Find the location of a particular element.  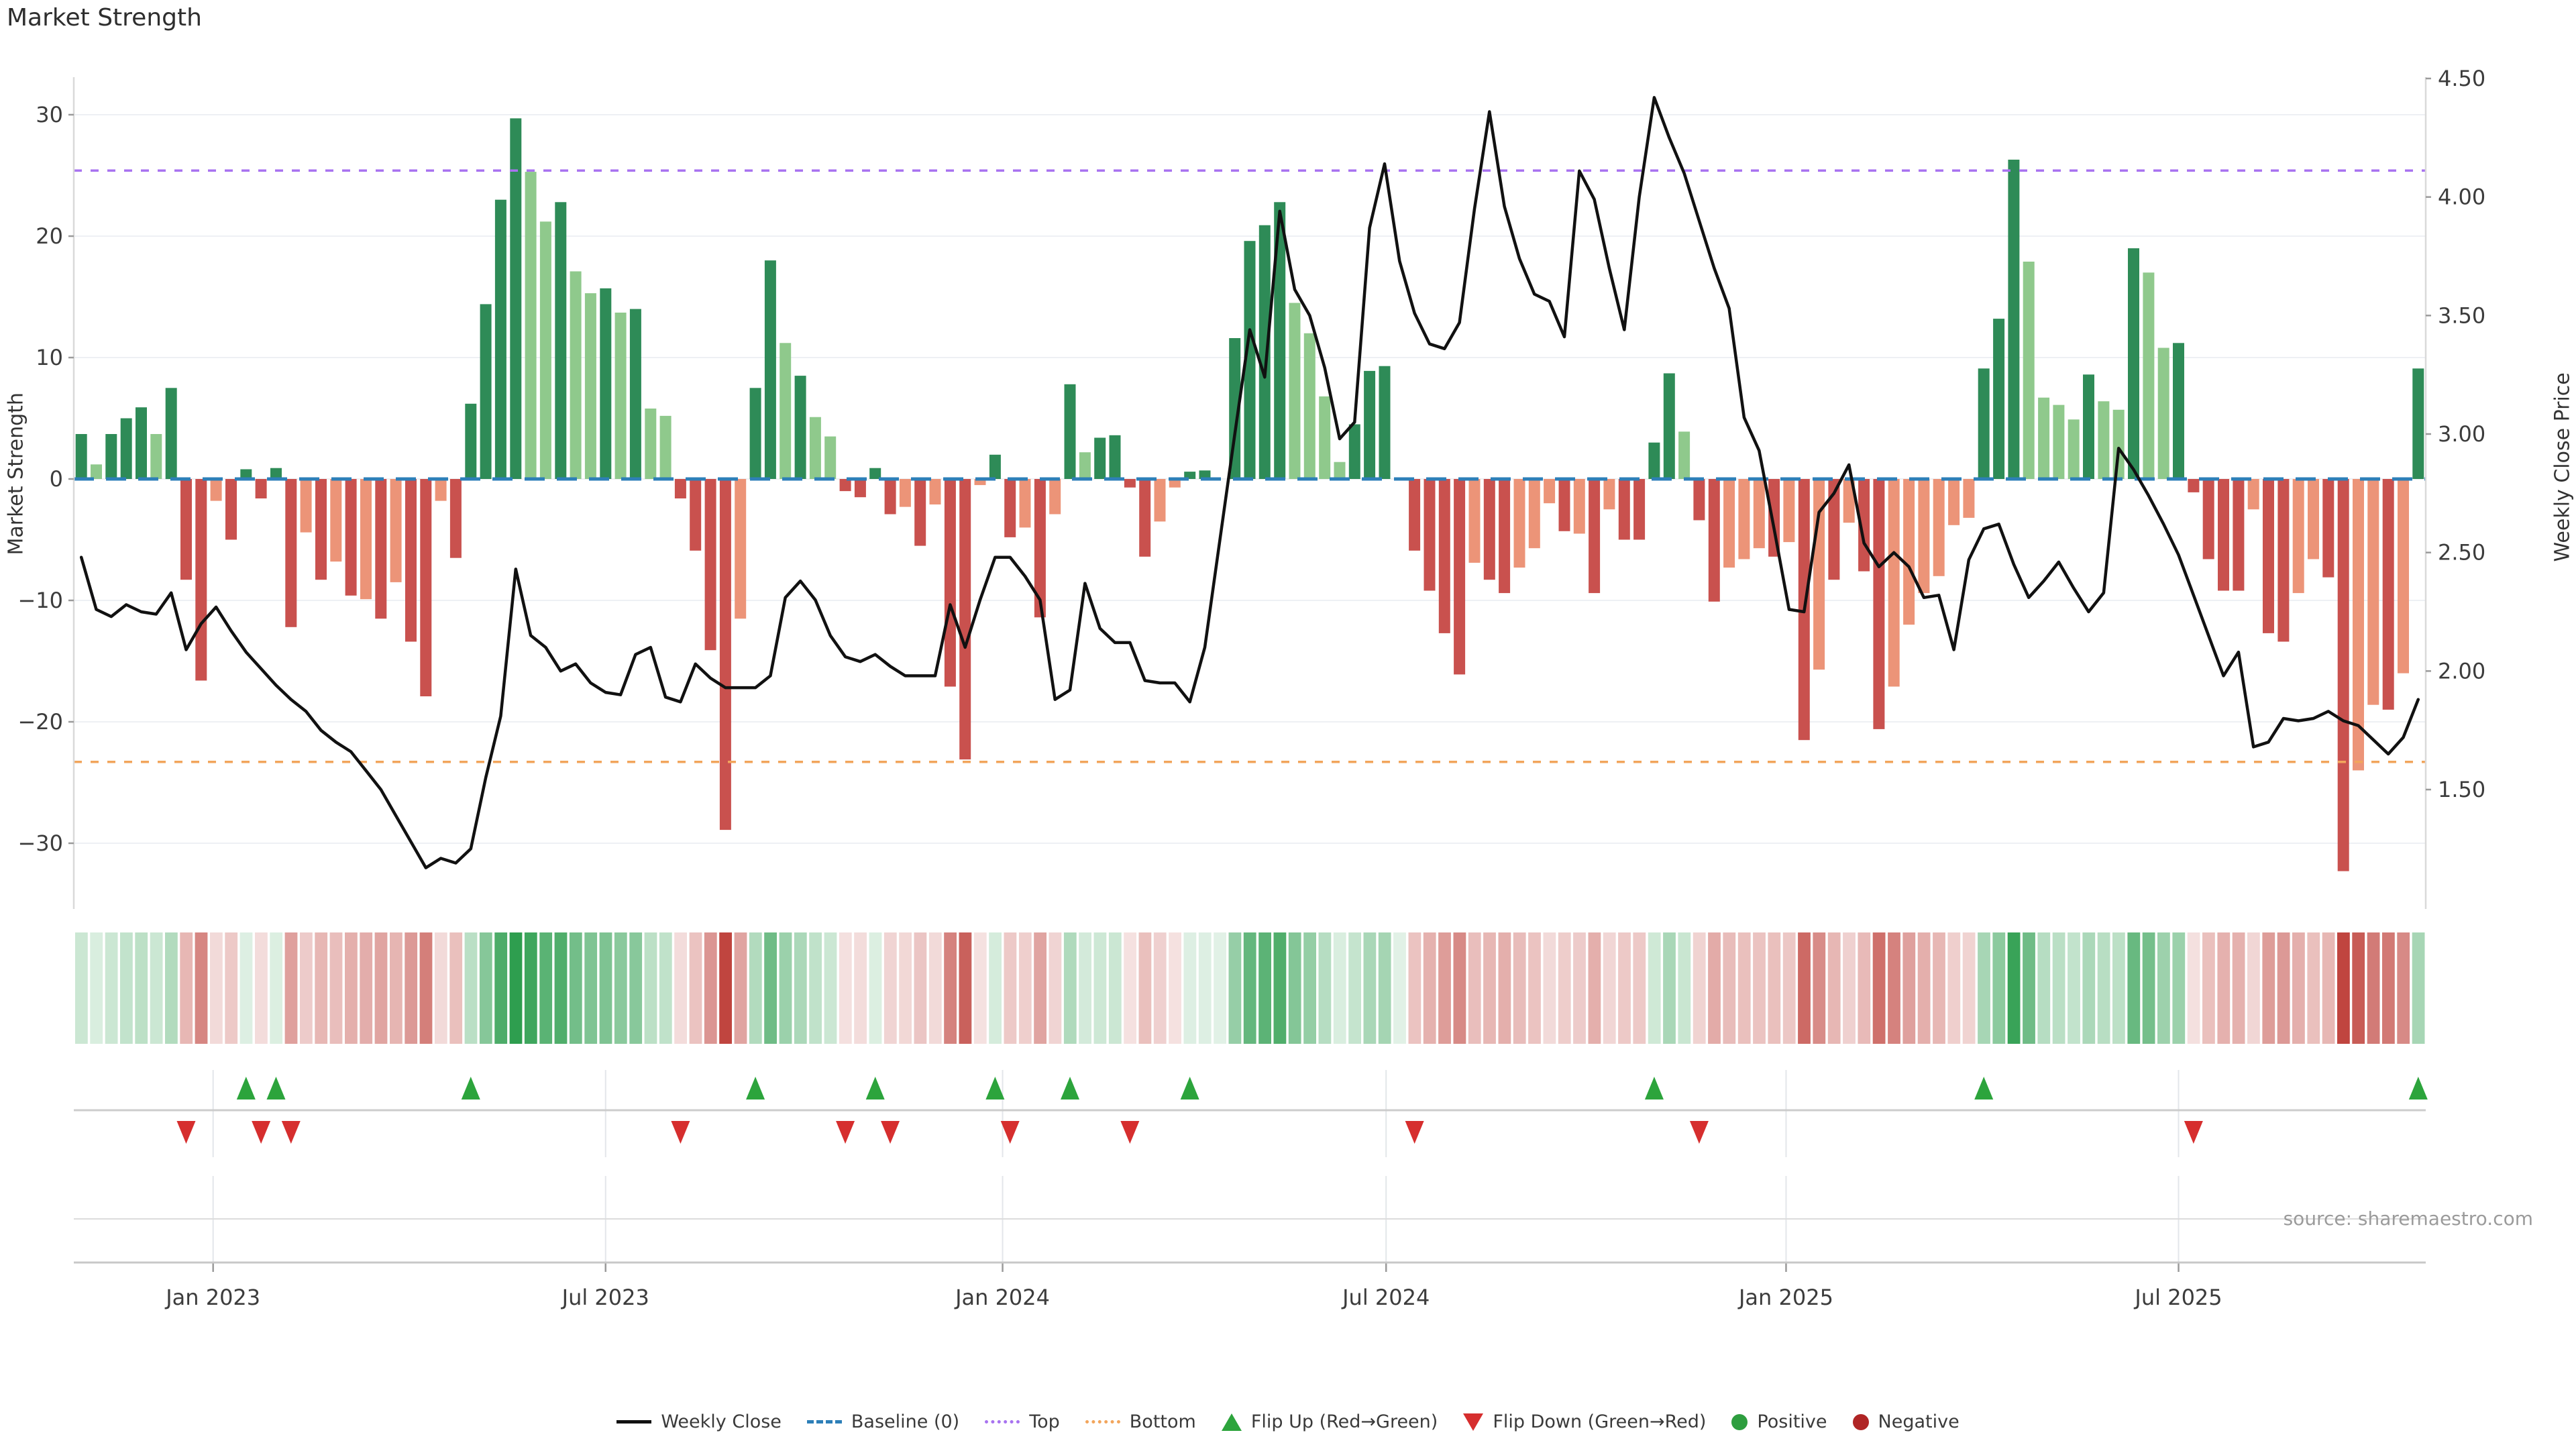

legend-label: Flip Up (Red→Green) is located at coordinates (1344, 1421).